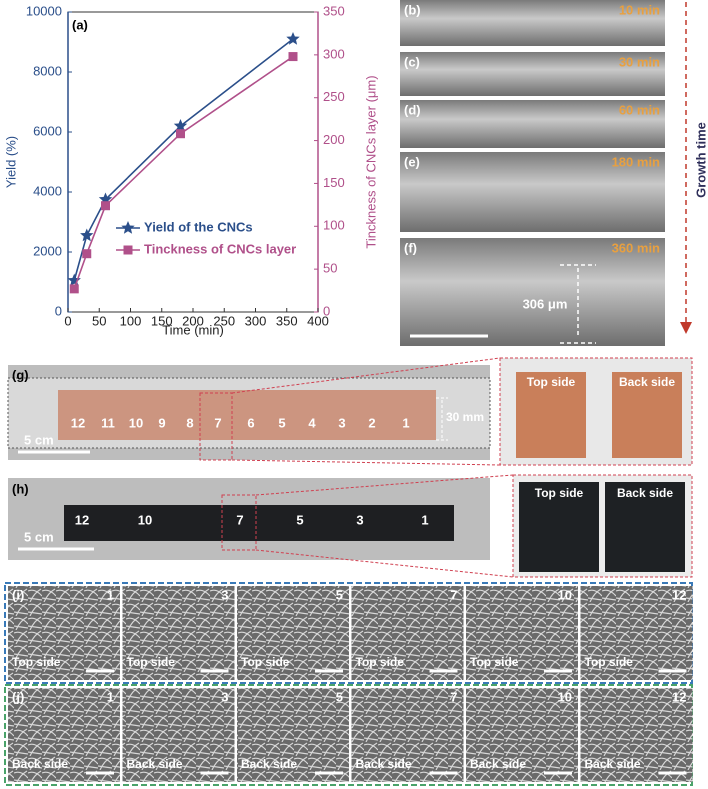 This screenshot has height=789, width=708. What do you see at coordinates (330, 268) in the screenshot?
I see `y2-tick-label: 50` at bounding box center [330, 268].